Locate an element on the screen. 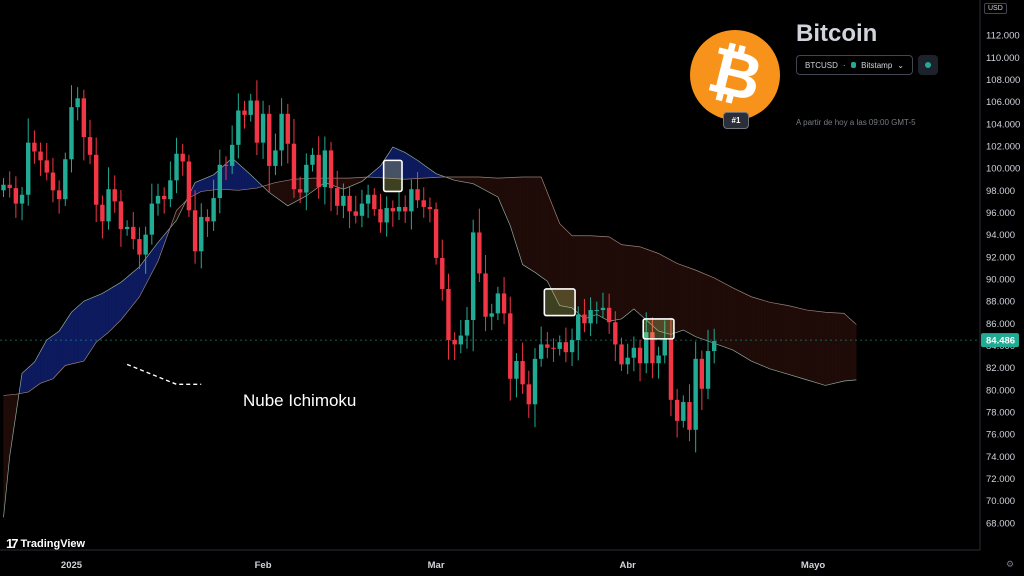 This screenshot has width=1024, height=576. tradingview-logo: 17 TradingView is located at coordinates (45, 543).